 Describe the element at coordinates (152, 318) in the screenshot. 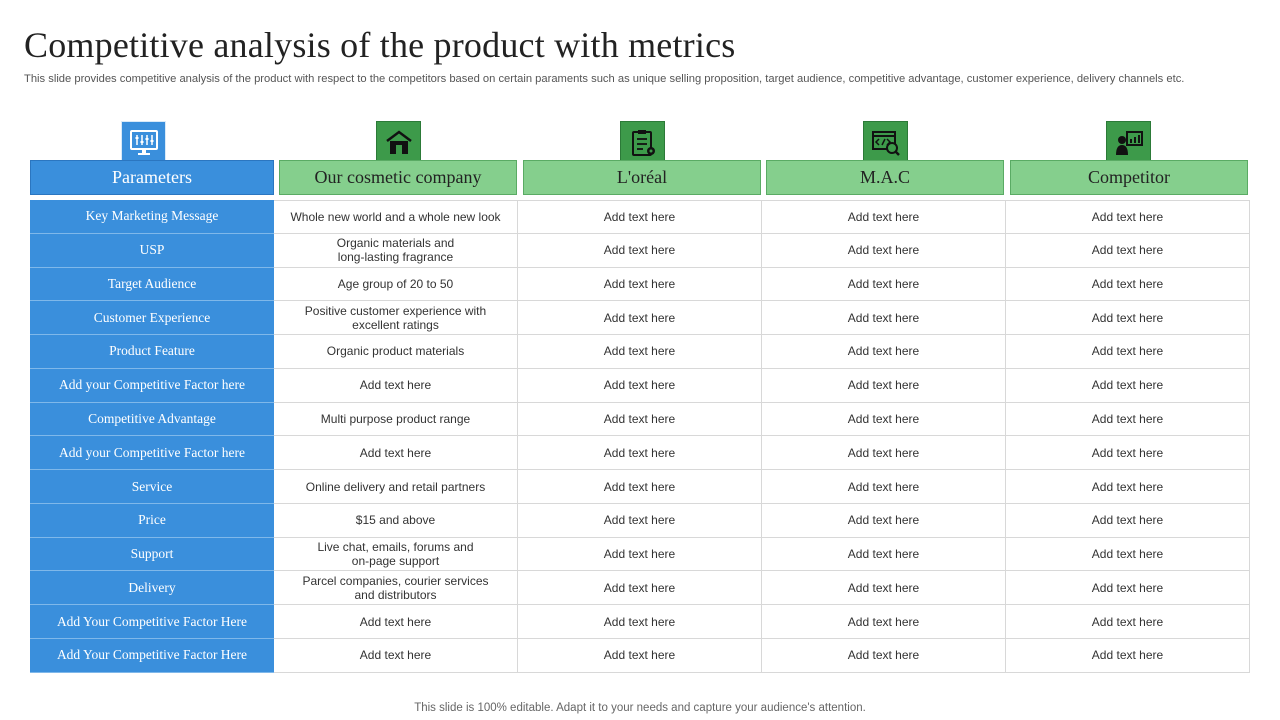

I see `parameter-cell: Customer Experience` at that location.